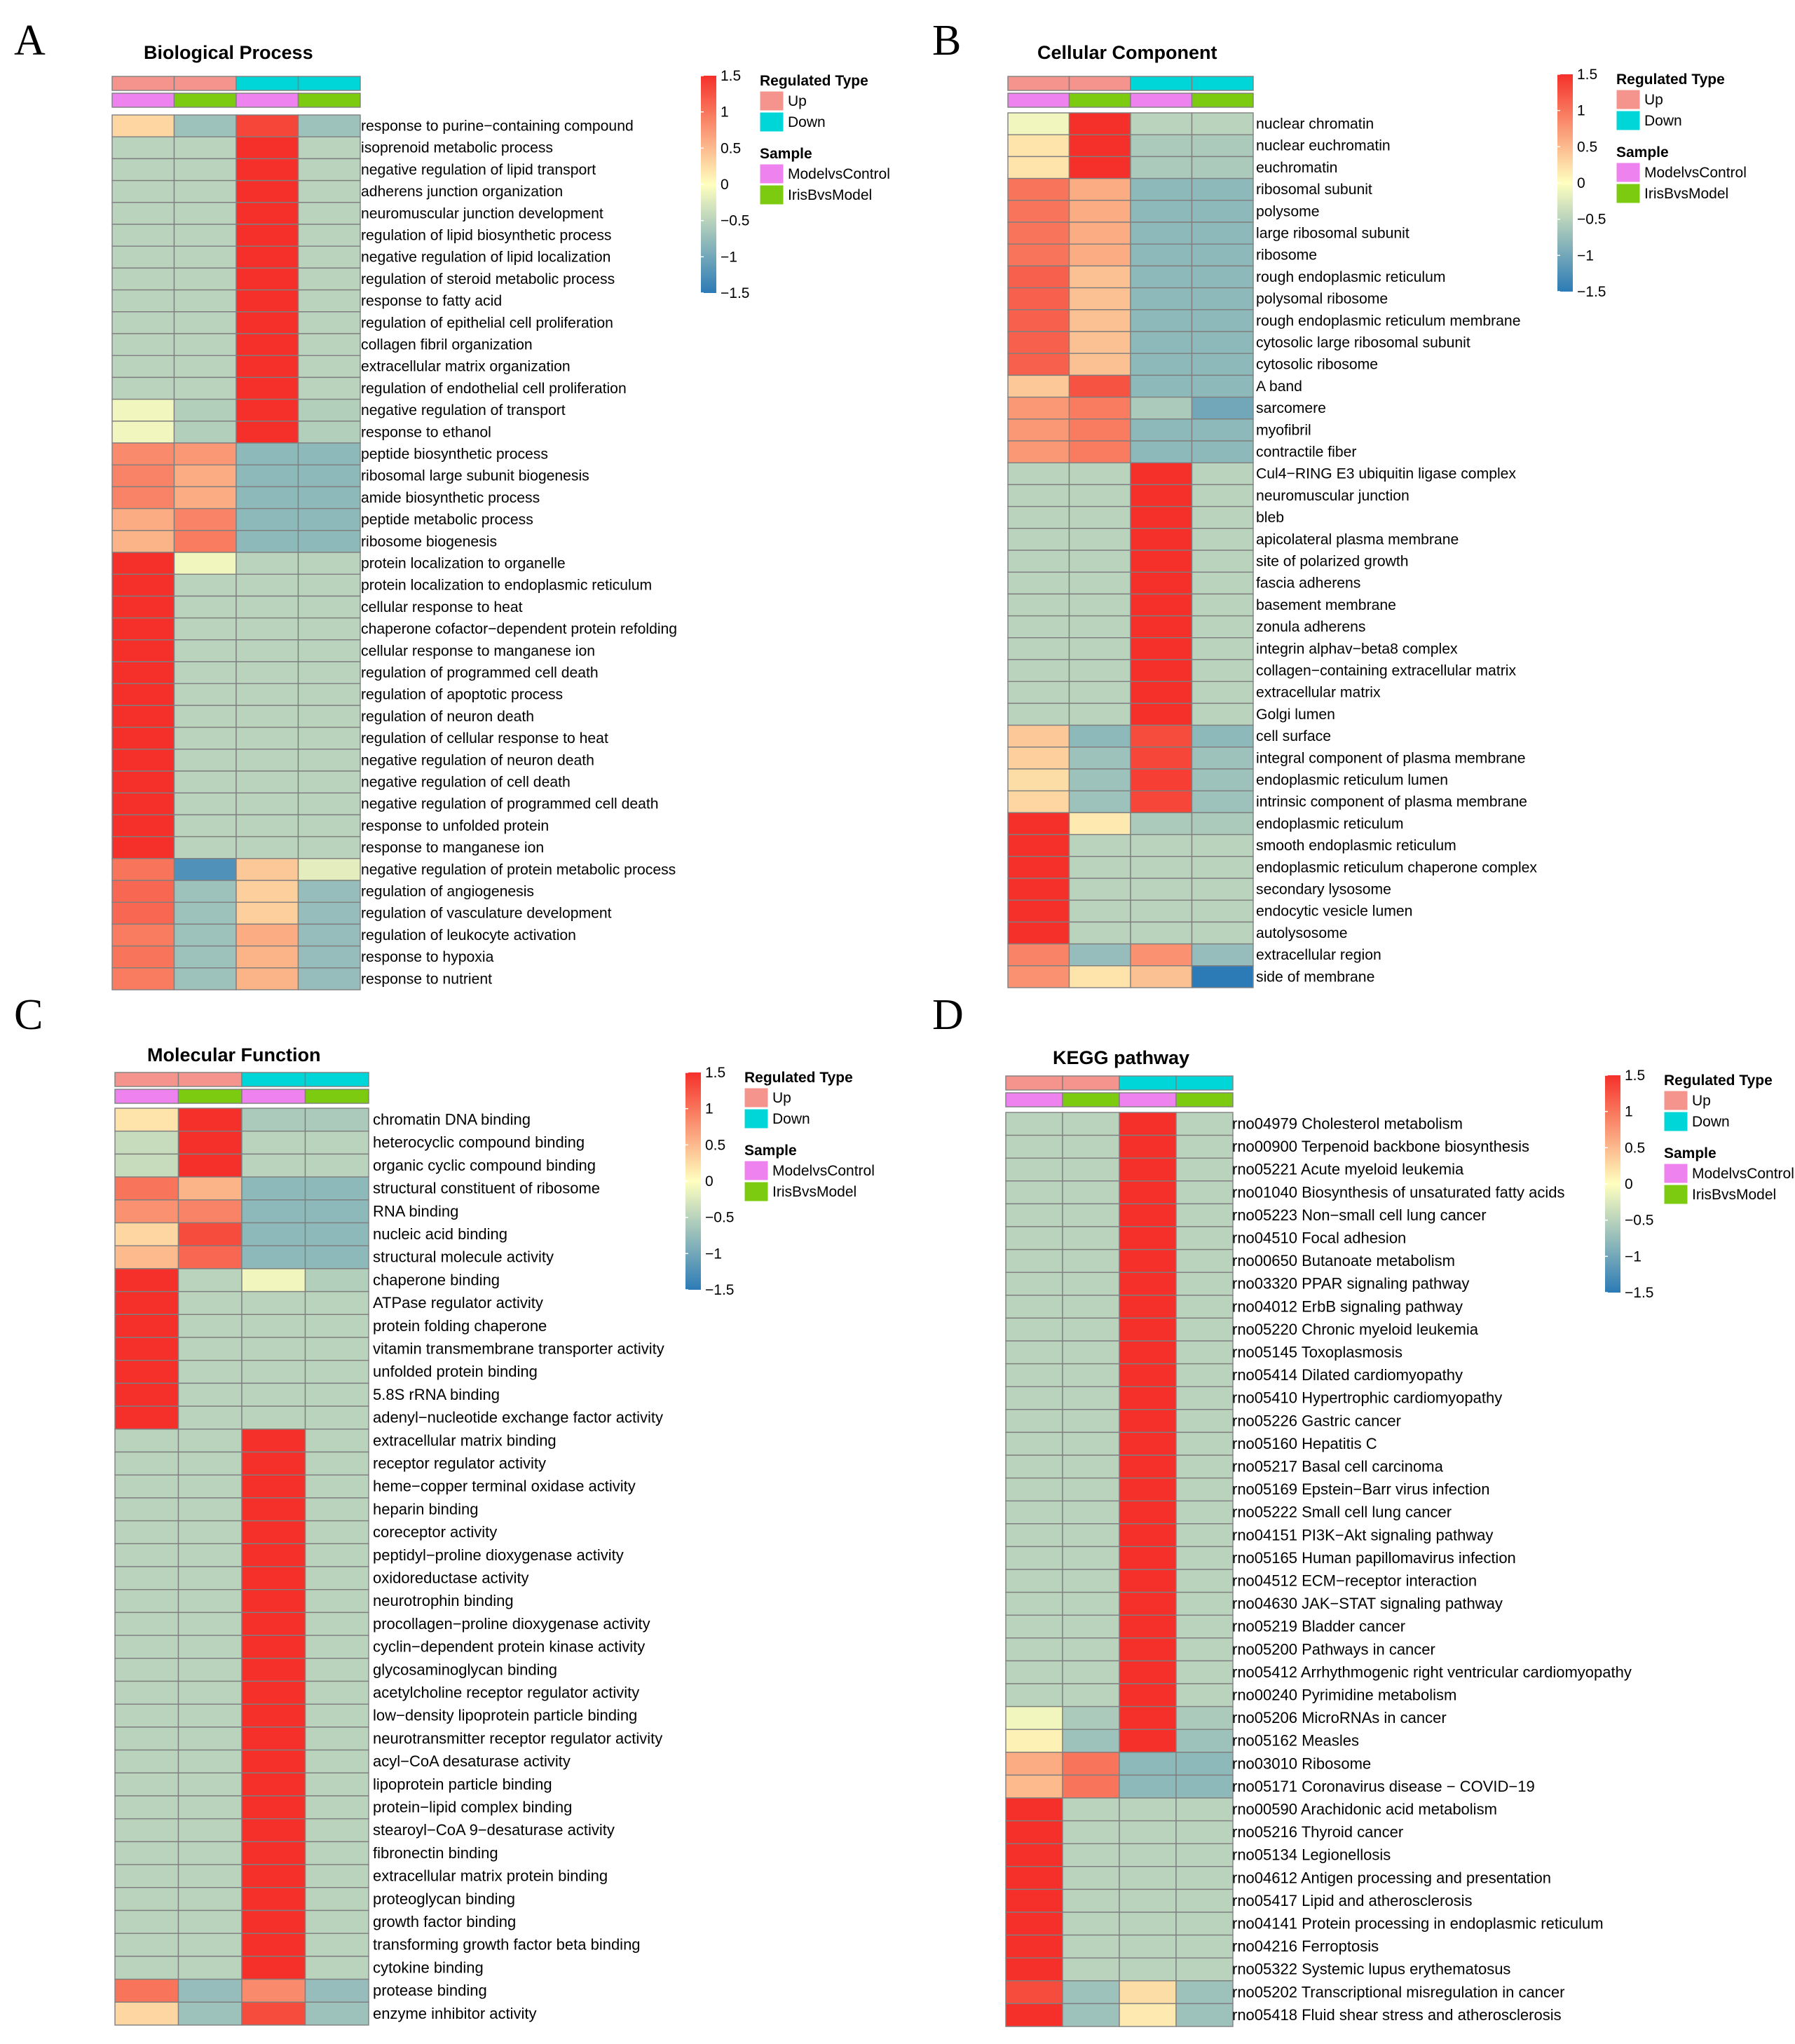 This screenshot has height=2044, width=1795. What do you see at coordinates (1347, 1123) in the screenshot?
I see `row-label: rno04979 Cholesterol metabolism` at bounding box center [1347, 1123].